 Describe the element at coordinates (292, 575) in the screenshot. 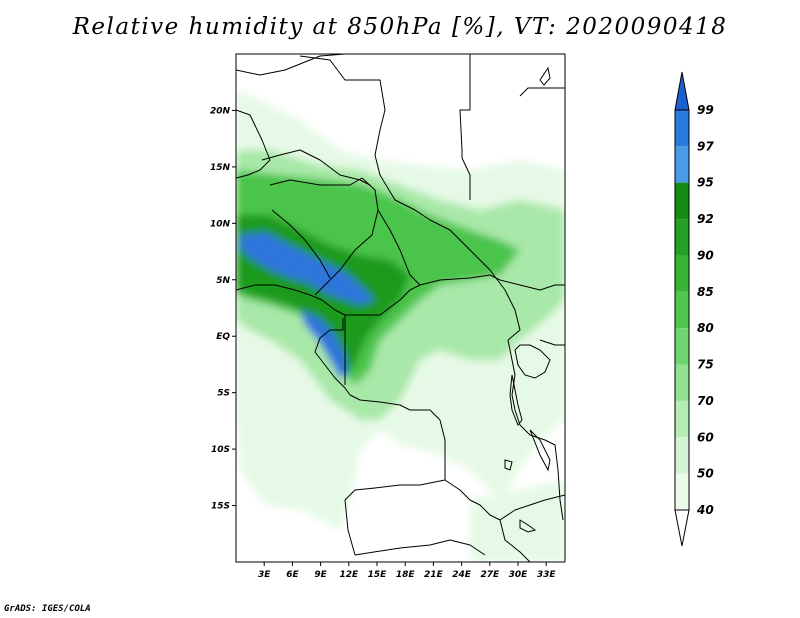

I see `lon-tick-label: 6E` at that location.